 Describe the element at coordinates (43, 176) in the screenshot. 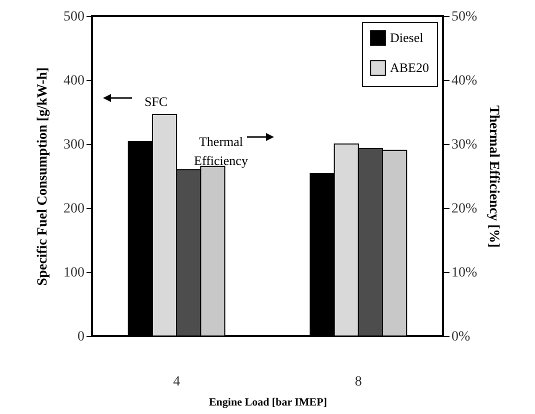

I see `y-axis-title: Specific Fuel Consumption [g/kW-h]` at that location.